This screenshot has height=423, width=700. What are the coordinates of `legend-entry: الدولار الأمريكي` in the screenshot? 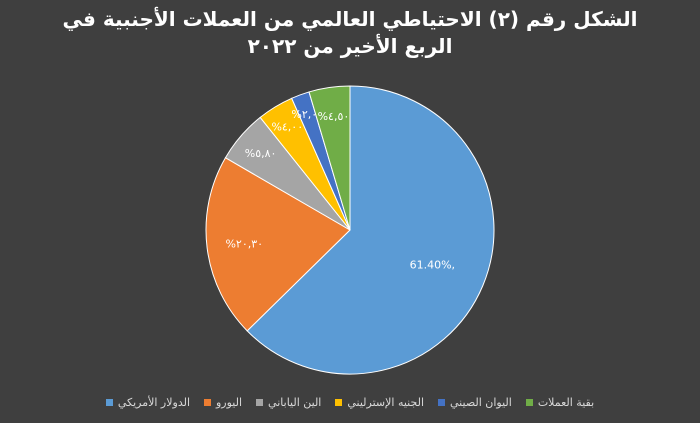 It's located at (147, 402).